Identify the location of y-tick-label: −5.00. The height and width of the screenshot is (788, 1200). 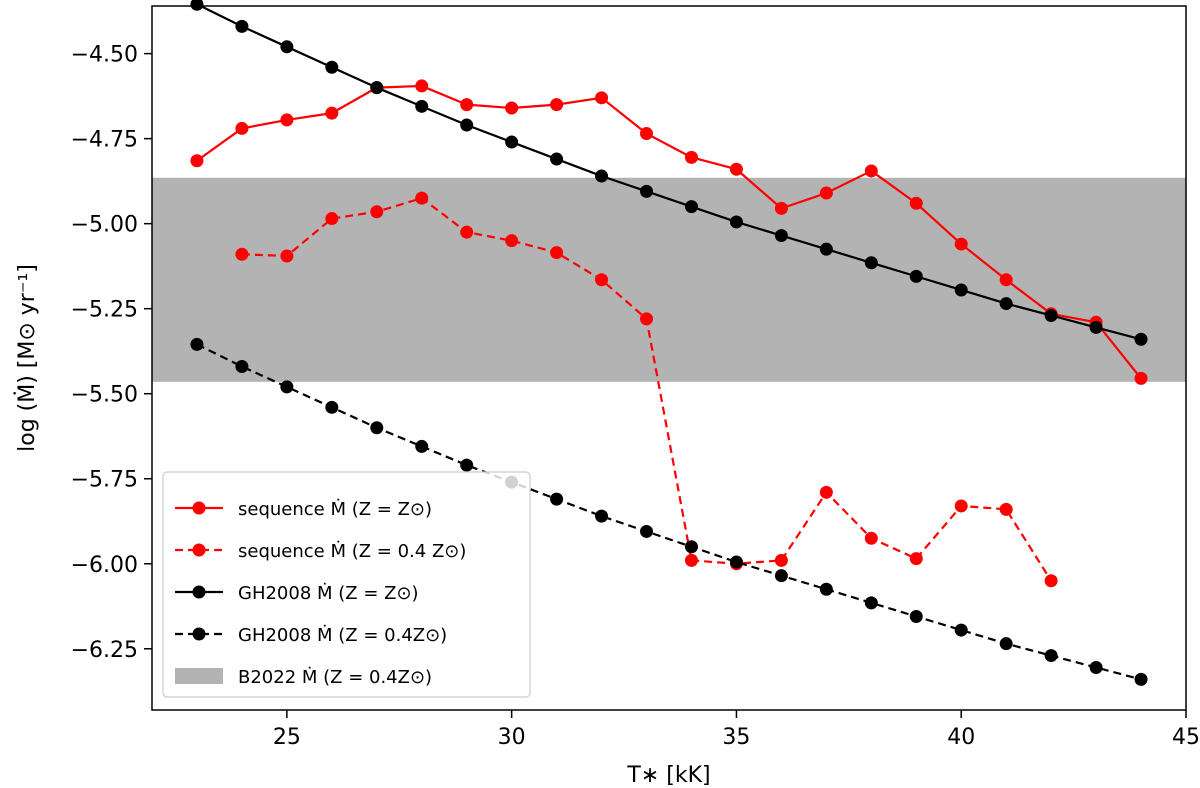
(104, 225).